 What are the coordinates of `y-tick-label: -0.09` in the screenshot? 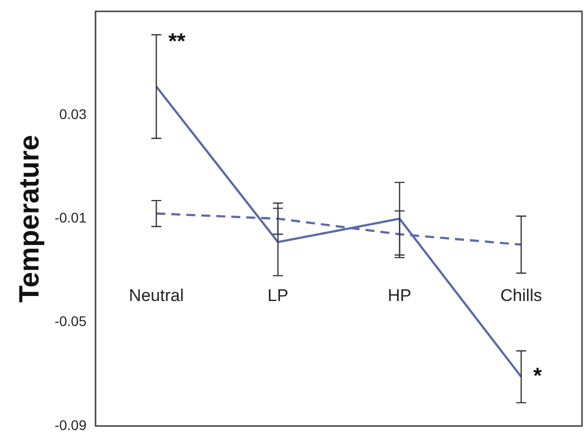 It's located at (70, 424).